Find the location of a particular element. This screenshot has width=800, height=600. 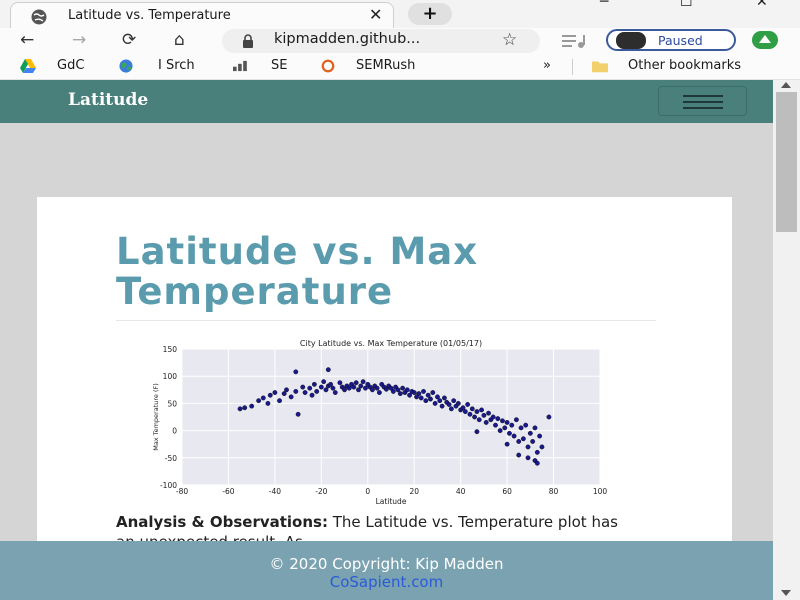

scroll-thumb is located at coordinates (786, 162).